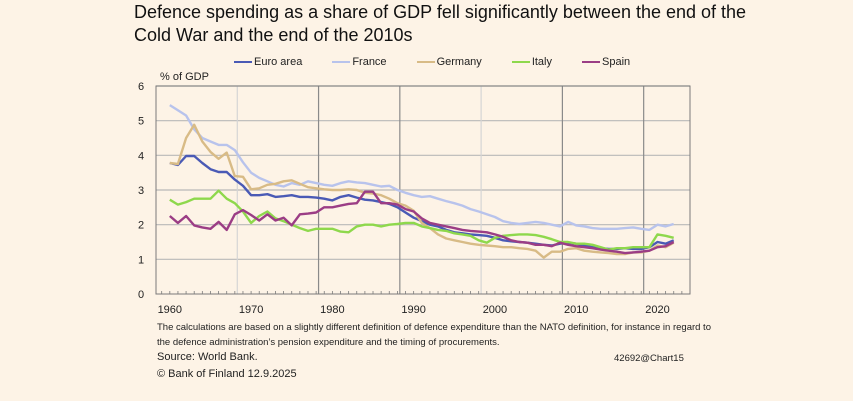 This screenshot has height=401, width=853. I want to click on copyright: © Bank of Finland 12.9.2025, so click(227, 374).